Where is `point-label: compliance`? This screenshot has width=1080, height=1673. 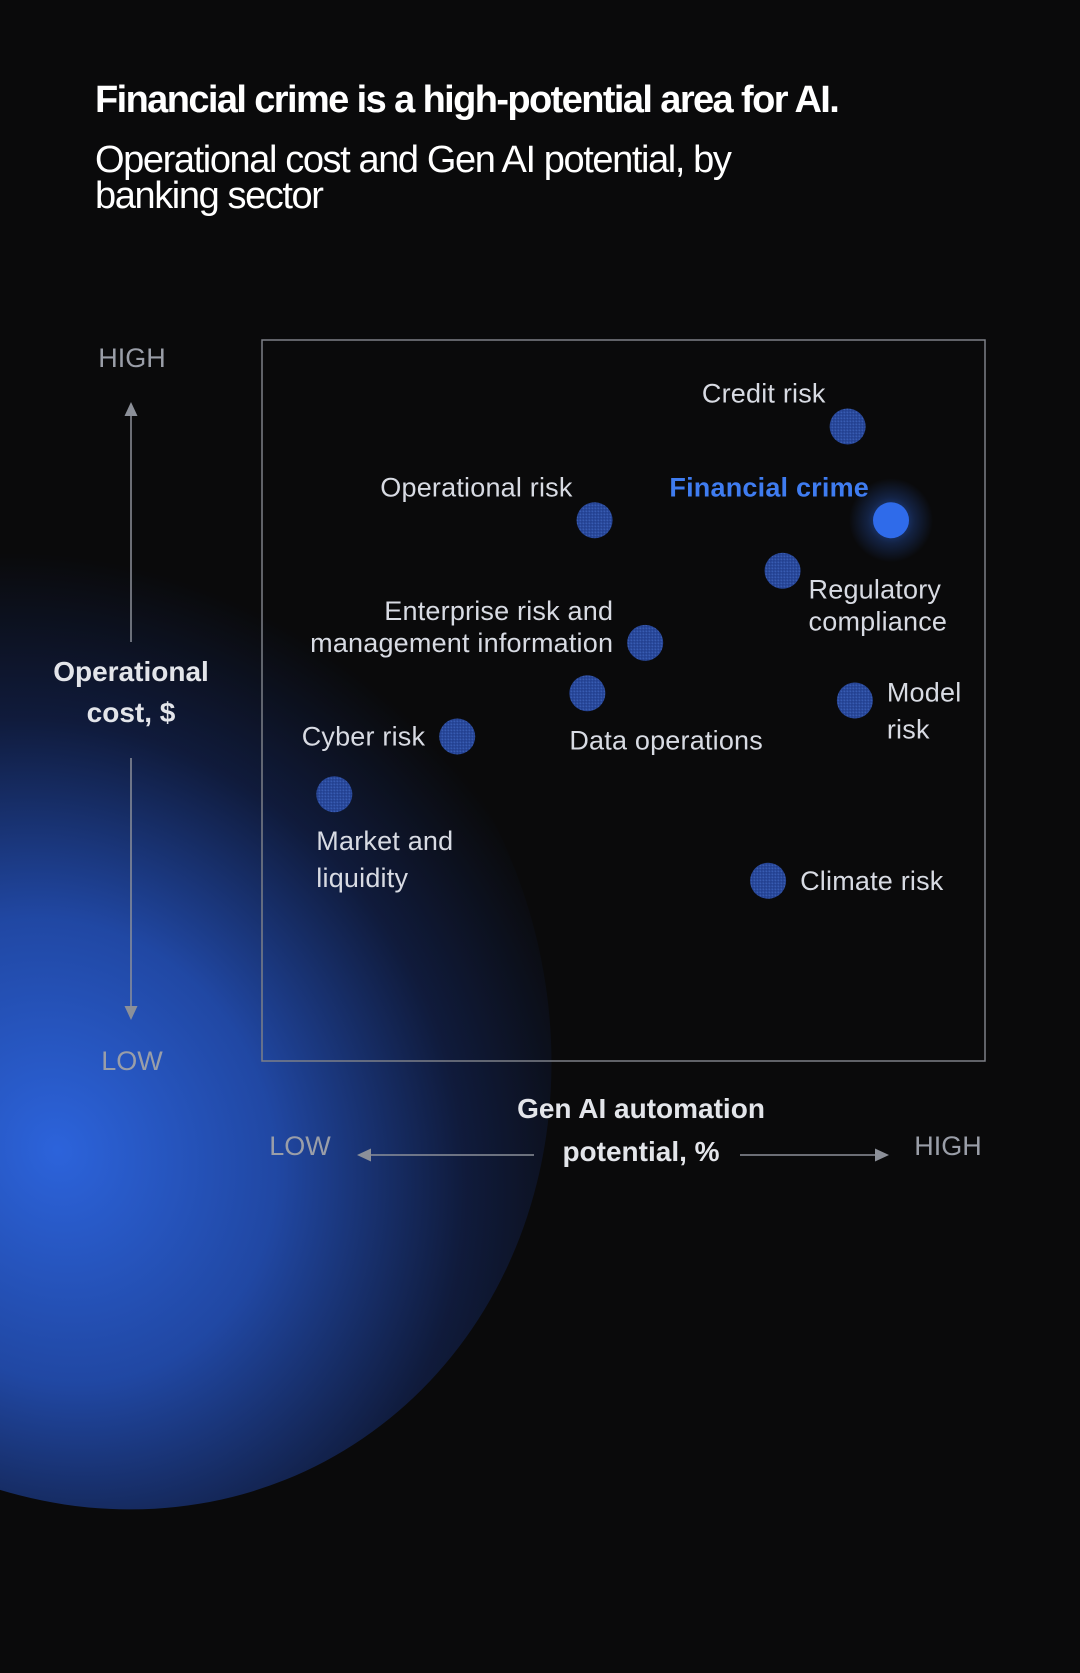 point-label: compliance is located at coordinates (878, 622).